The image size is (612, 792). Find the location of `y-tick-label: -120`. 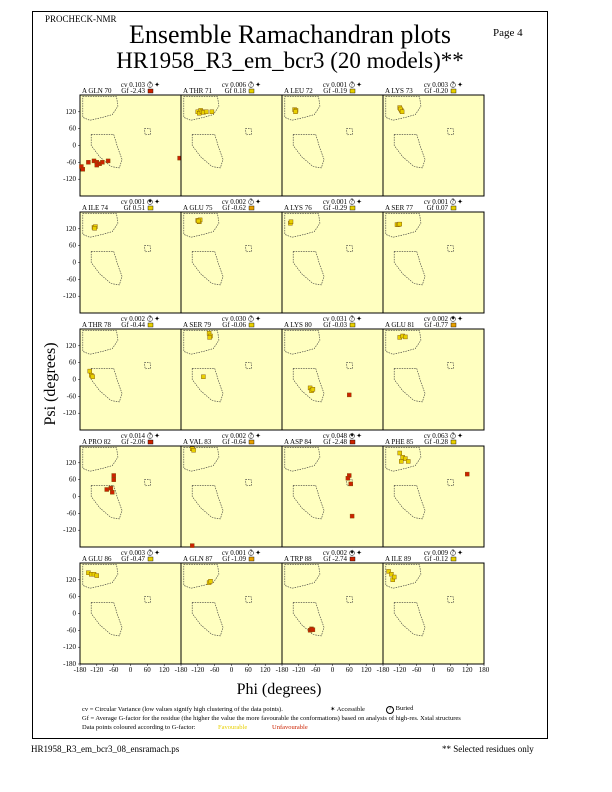

y-tick-label: -120 is located at coordinates (69, 296).